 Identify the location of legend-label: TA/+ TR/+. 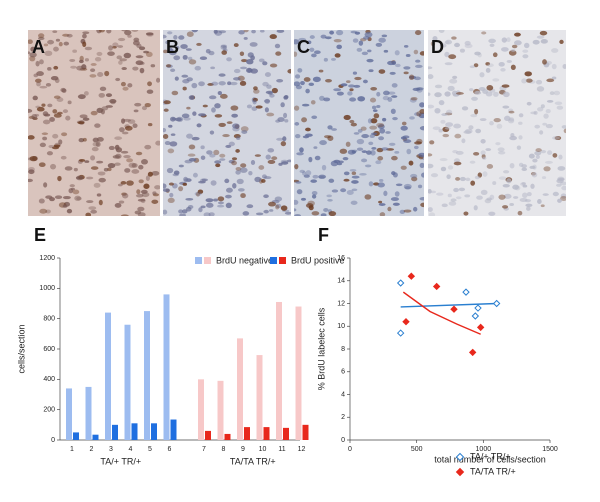
(490, 456).